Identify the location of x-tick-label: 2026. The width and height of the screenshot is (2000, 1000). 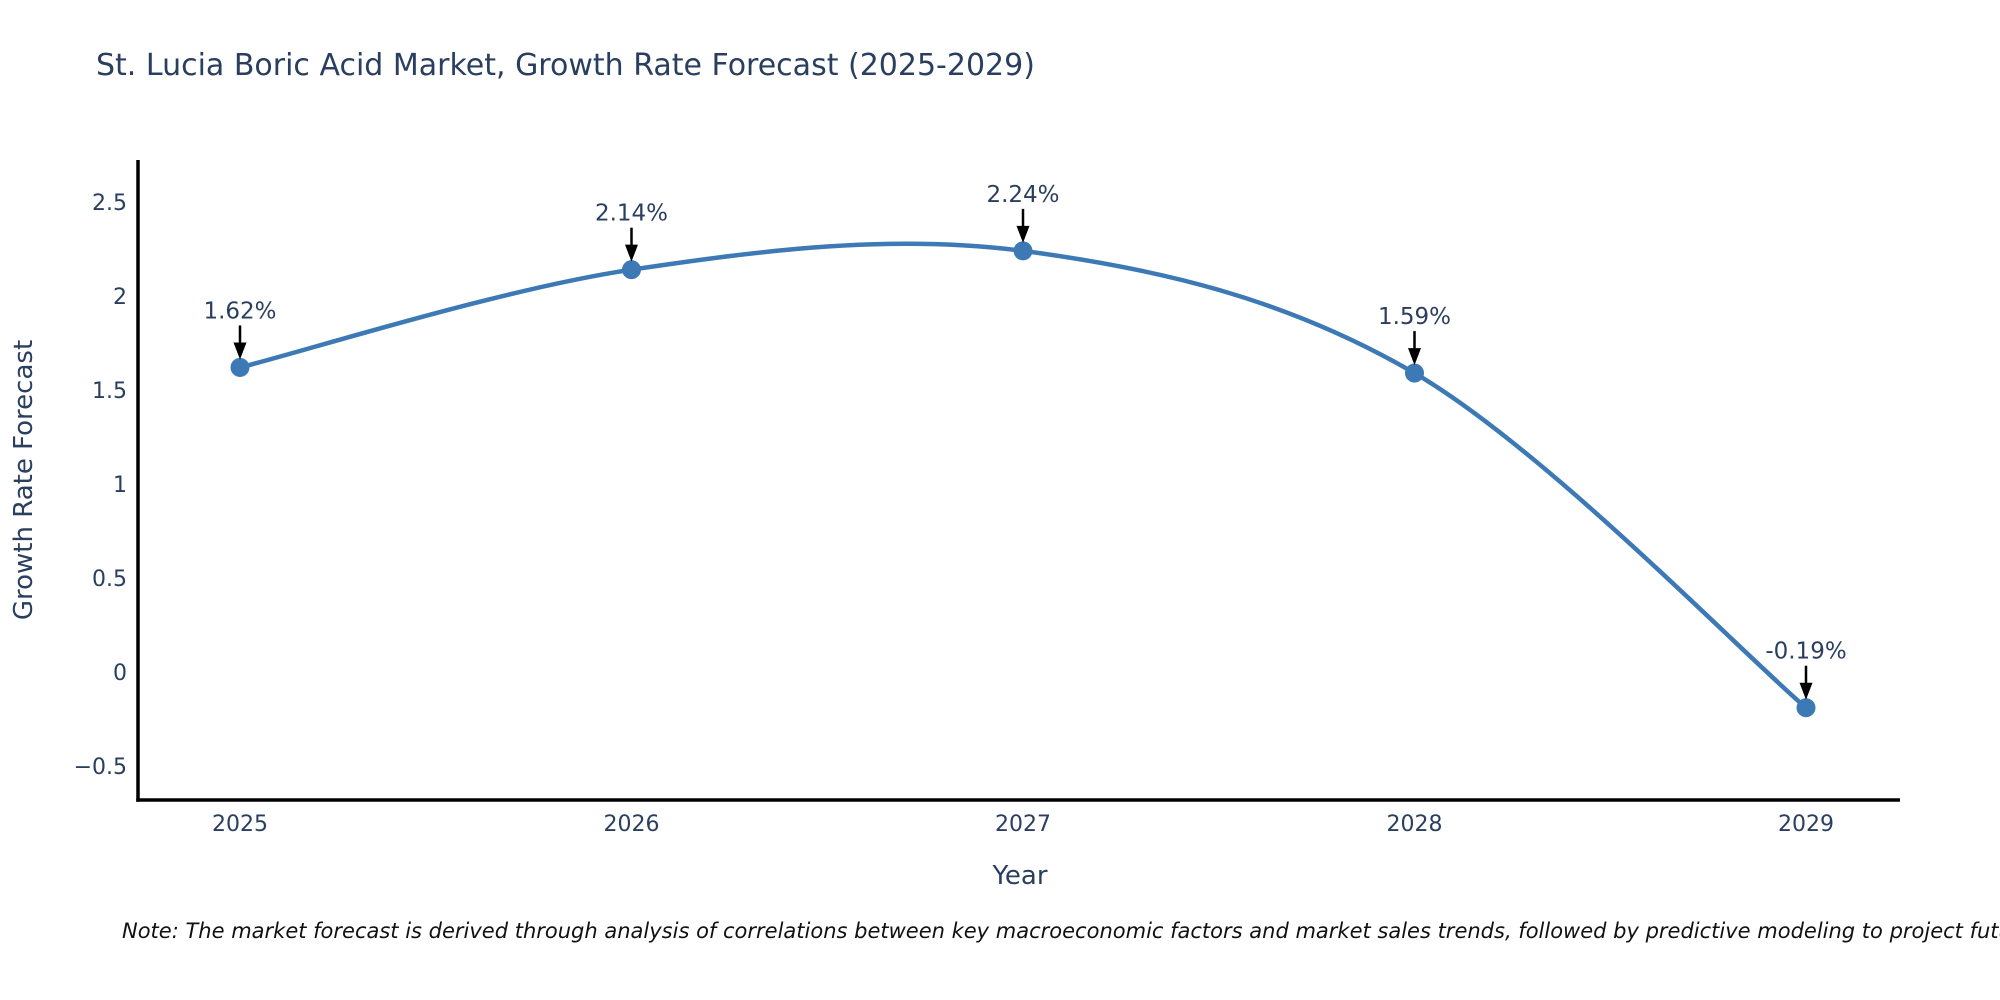
(632, 824).